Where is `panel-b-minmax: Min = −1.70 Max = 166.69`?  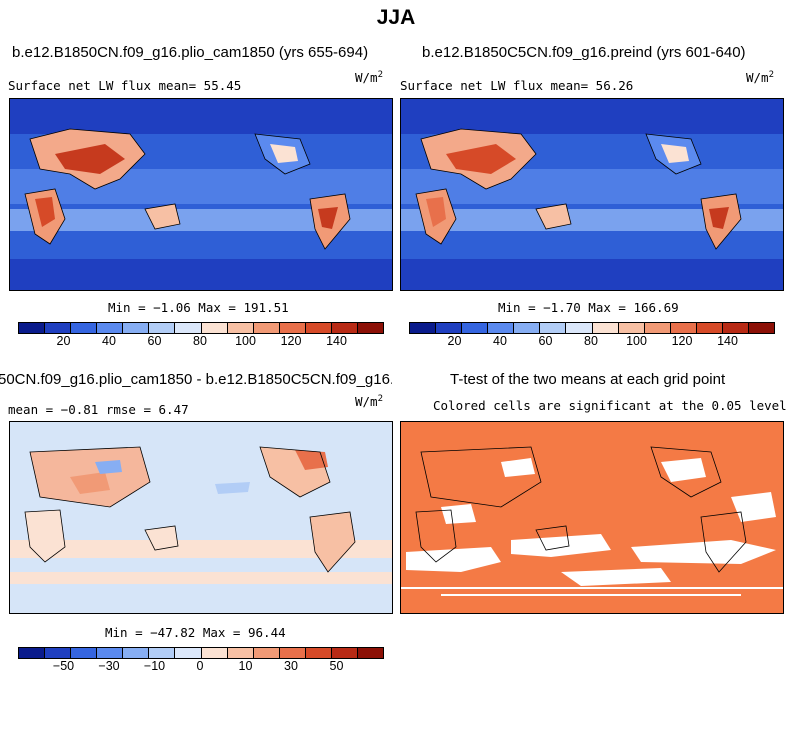 panel-b-minmax: Min = −1.70 Max = 166.69 is located at coordinates (588, 307).